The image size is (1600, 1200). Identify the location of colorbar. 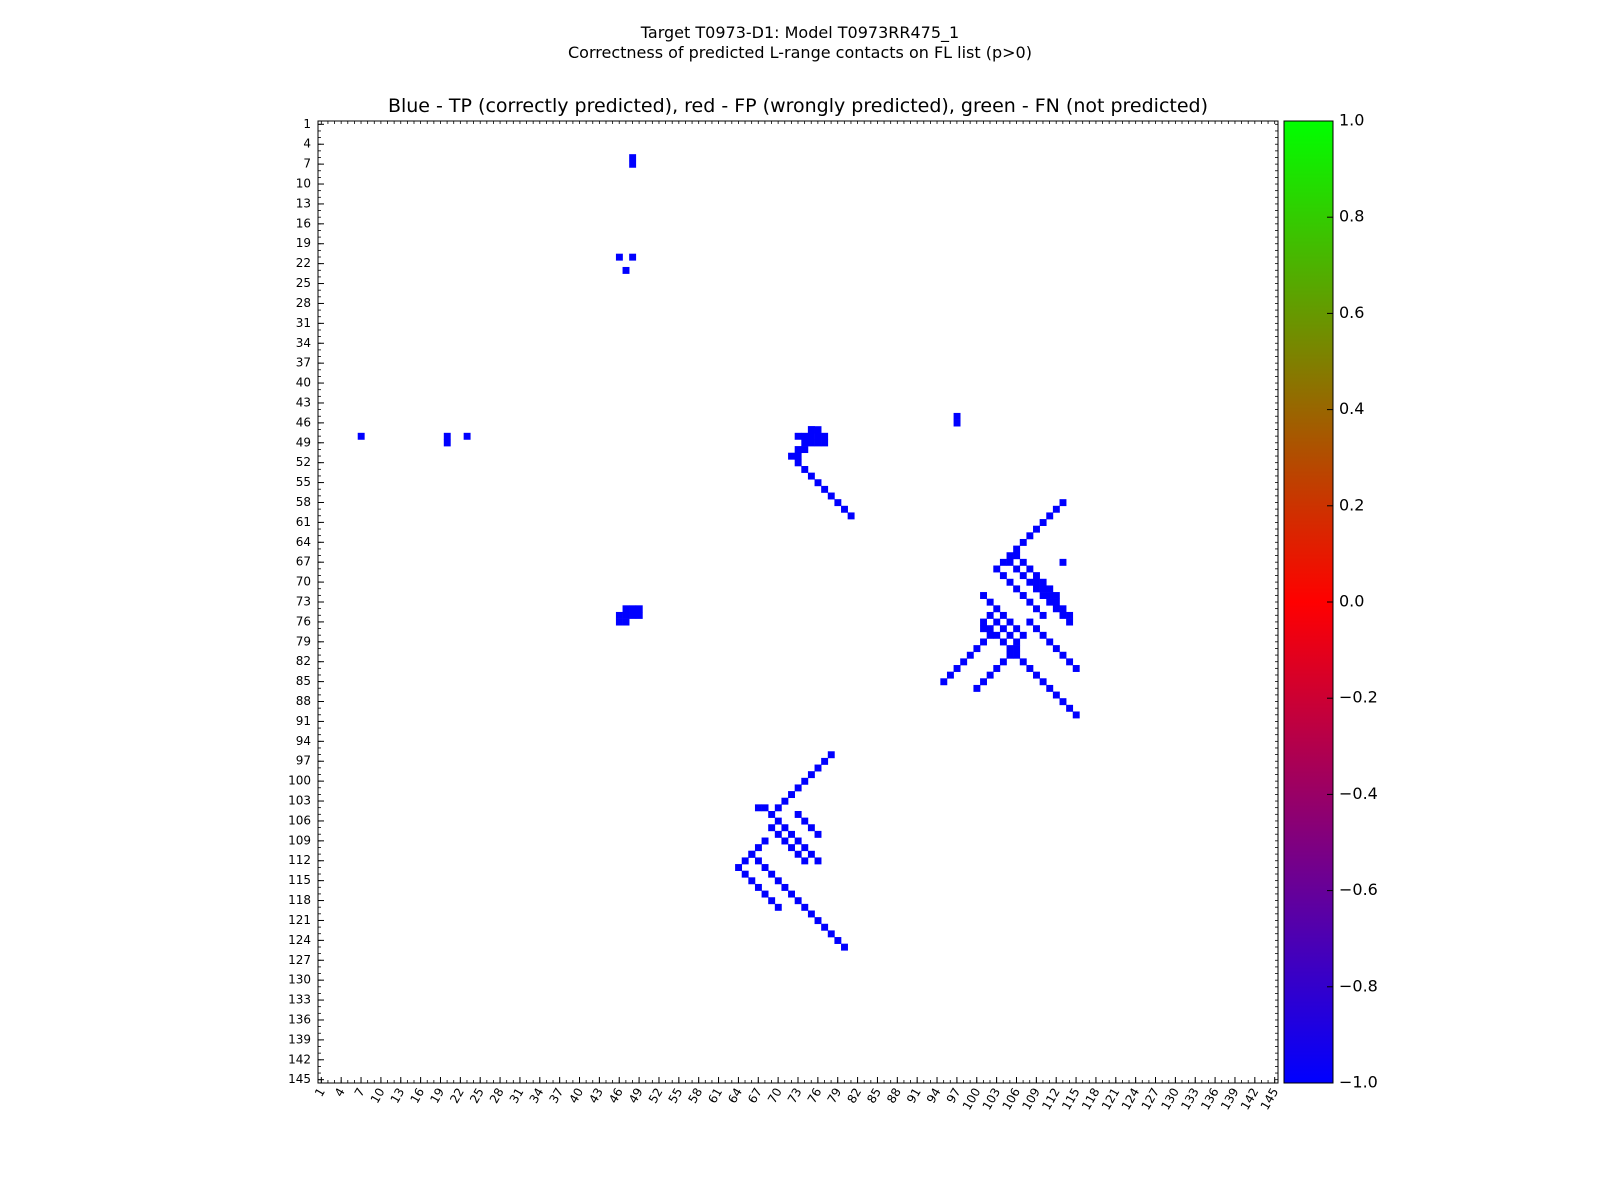
(1308, 602).